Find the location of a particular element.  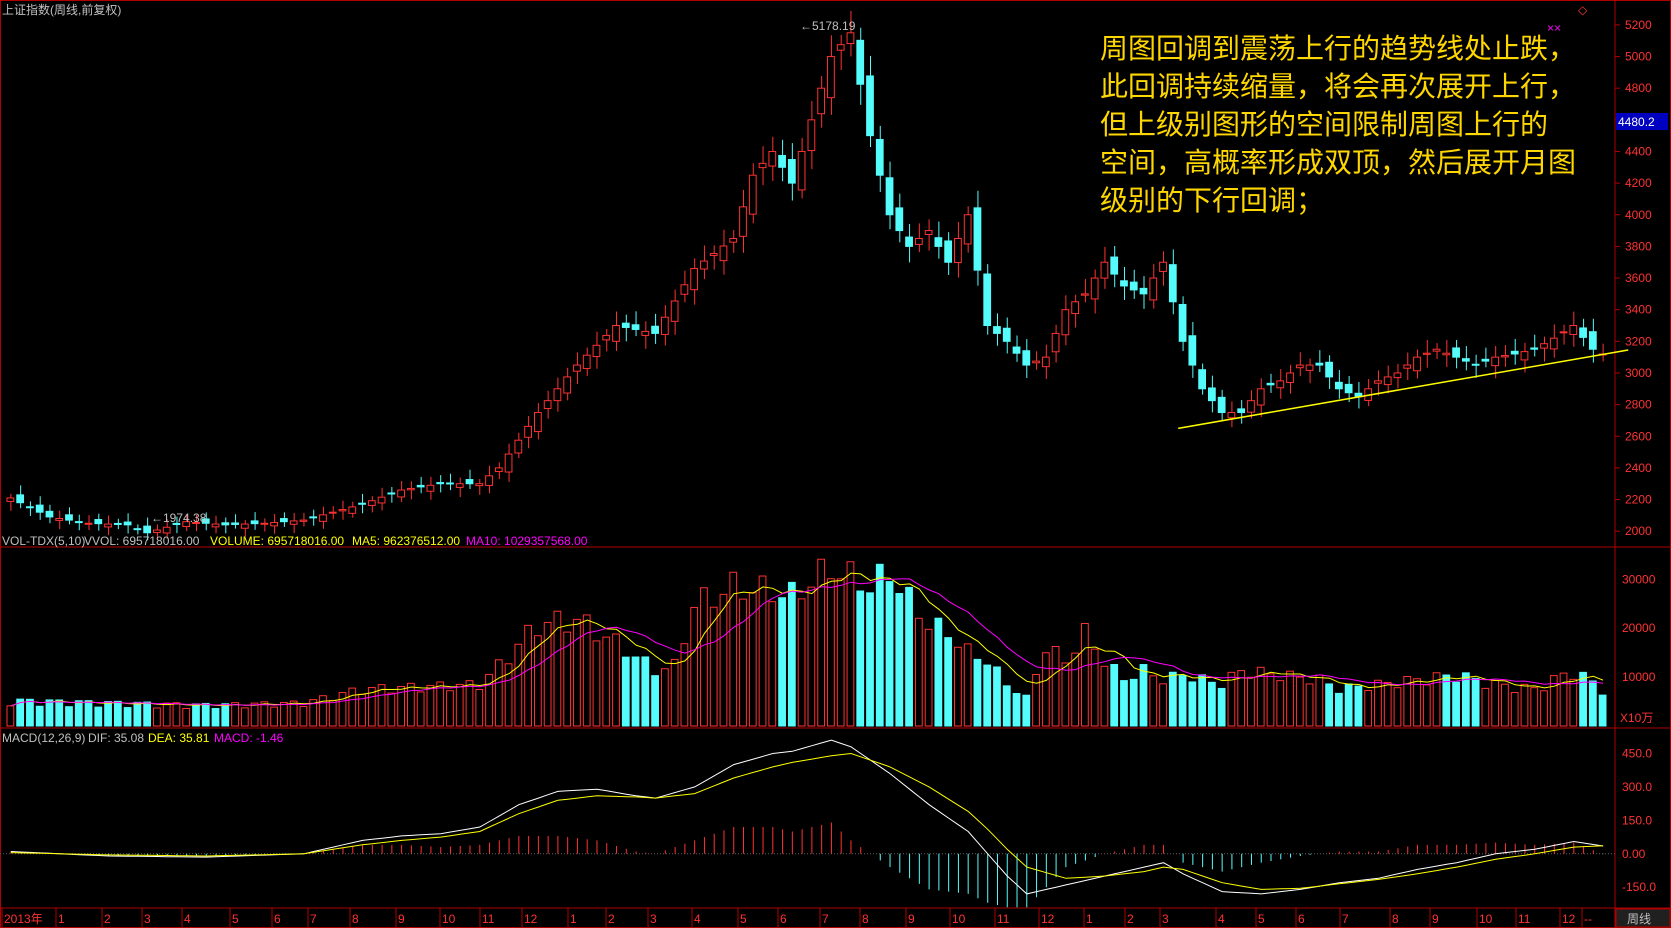

volume-ma5-line is located at coordinates (807, 639).